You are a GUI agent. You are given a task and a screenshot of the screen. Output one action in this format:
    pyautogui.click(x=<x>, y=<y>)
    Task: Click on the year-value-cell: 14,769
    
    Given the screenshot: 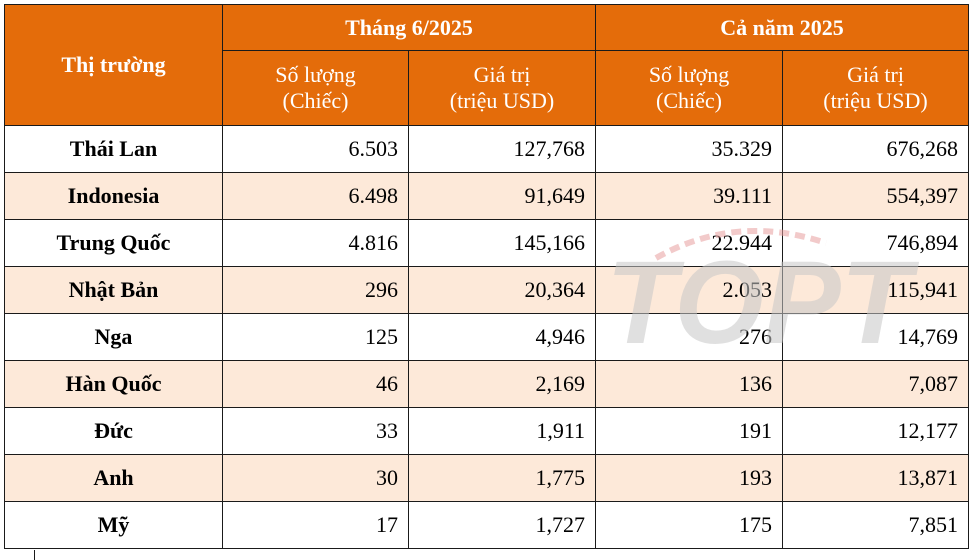 What is the action you would take?
    pyautogui.click(x=876, y=337)
    